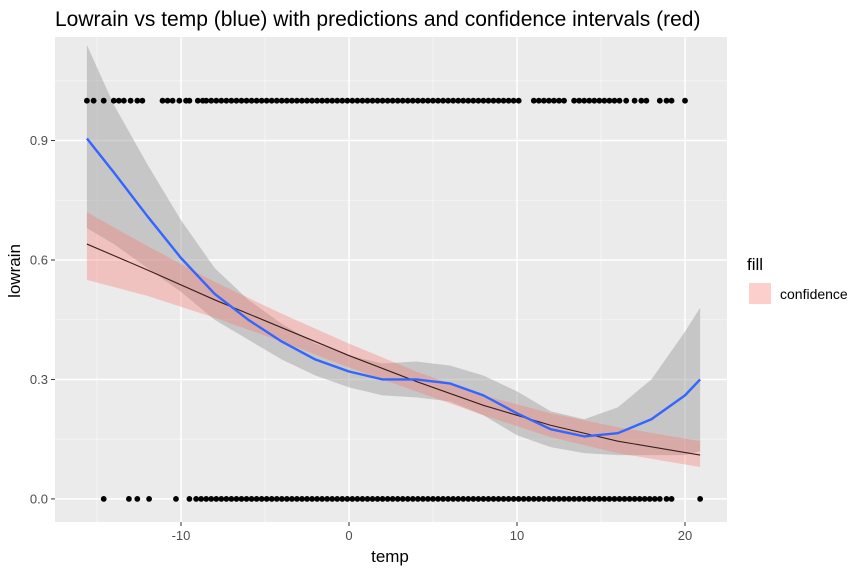 This screenshot has height=574, width=866. I want to click on x-axis-title: temp, so click(390, 556).